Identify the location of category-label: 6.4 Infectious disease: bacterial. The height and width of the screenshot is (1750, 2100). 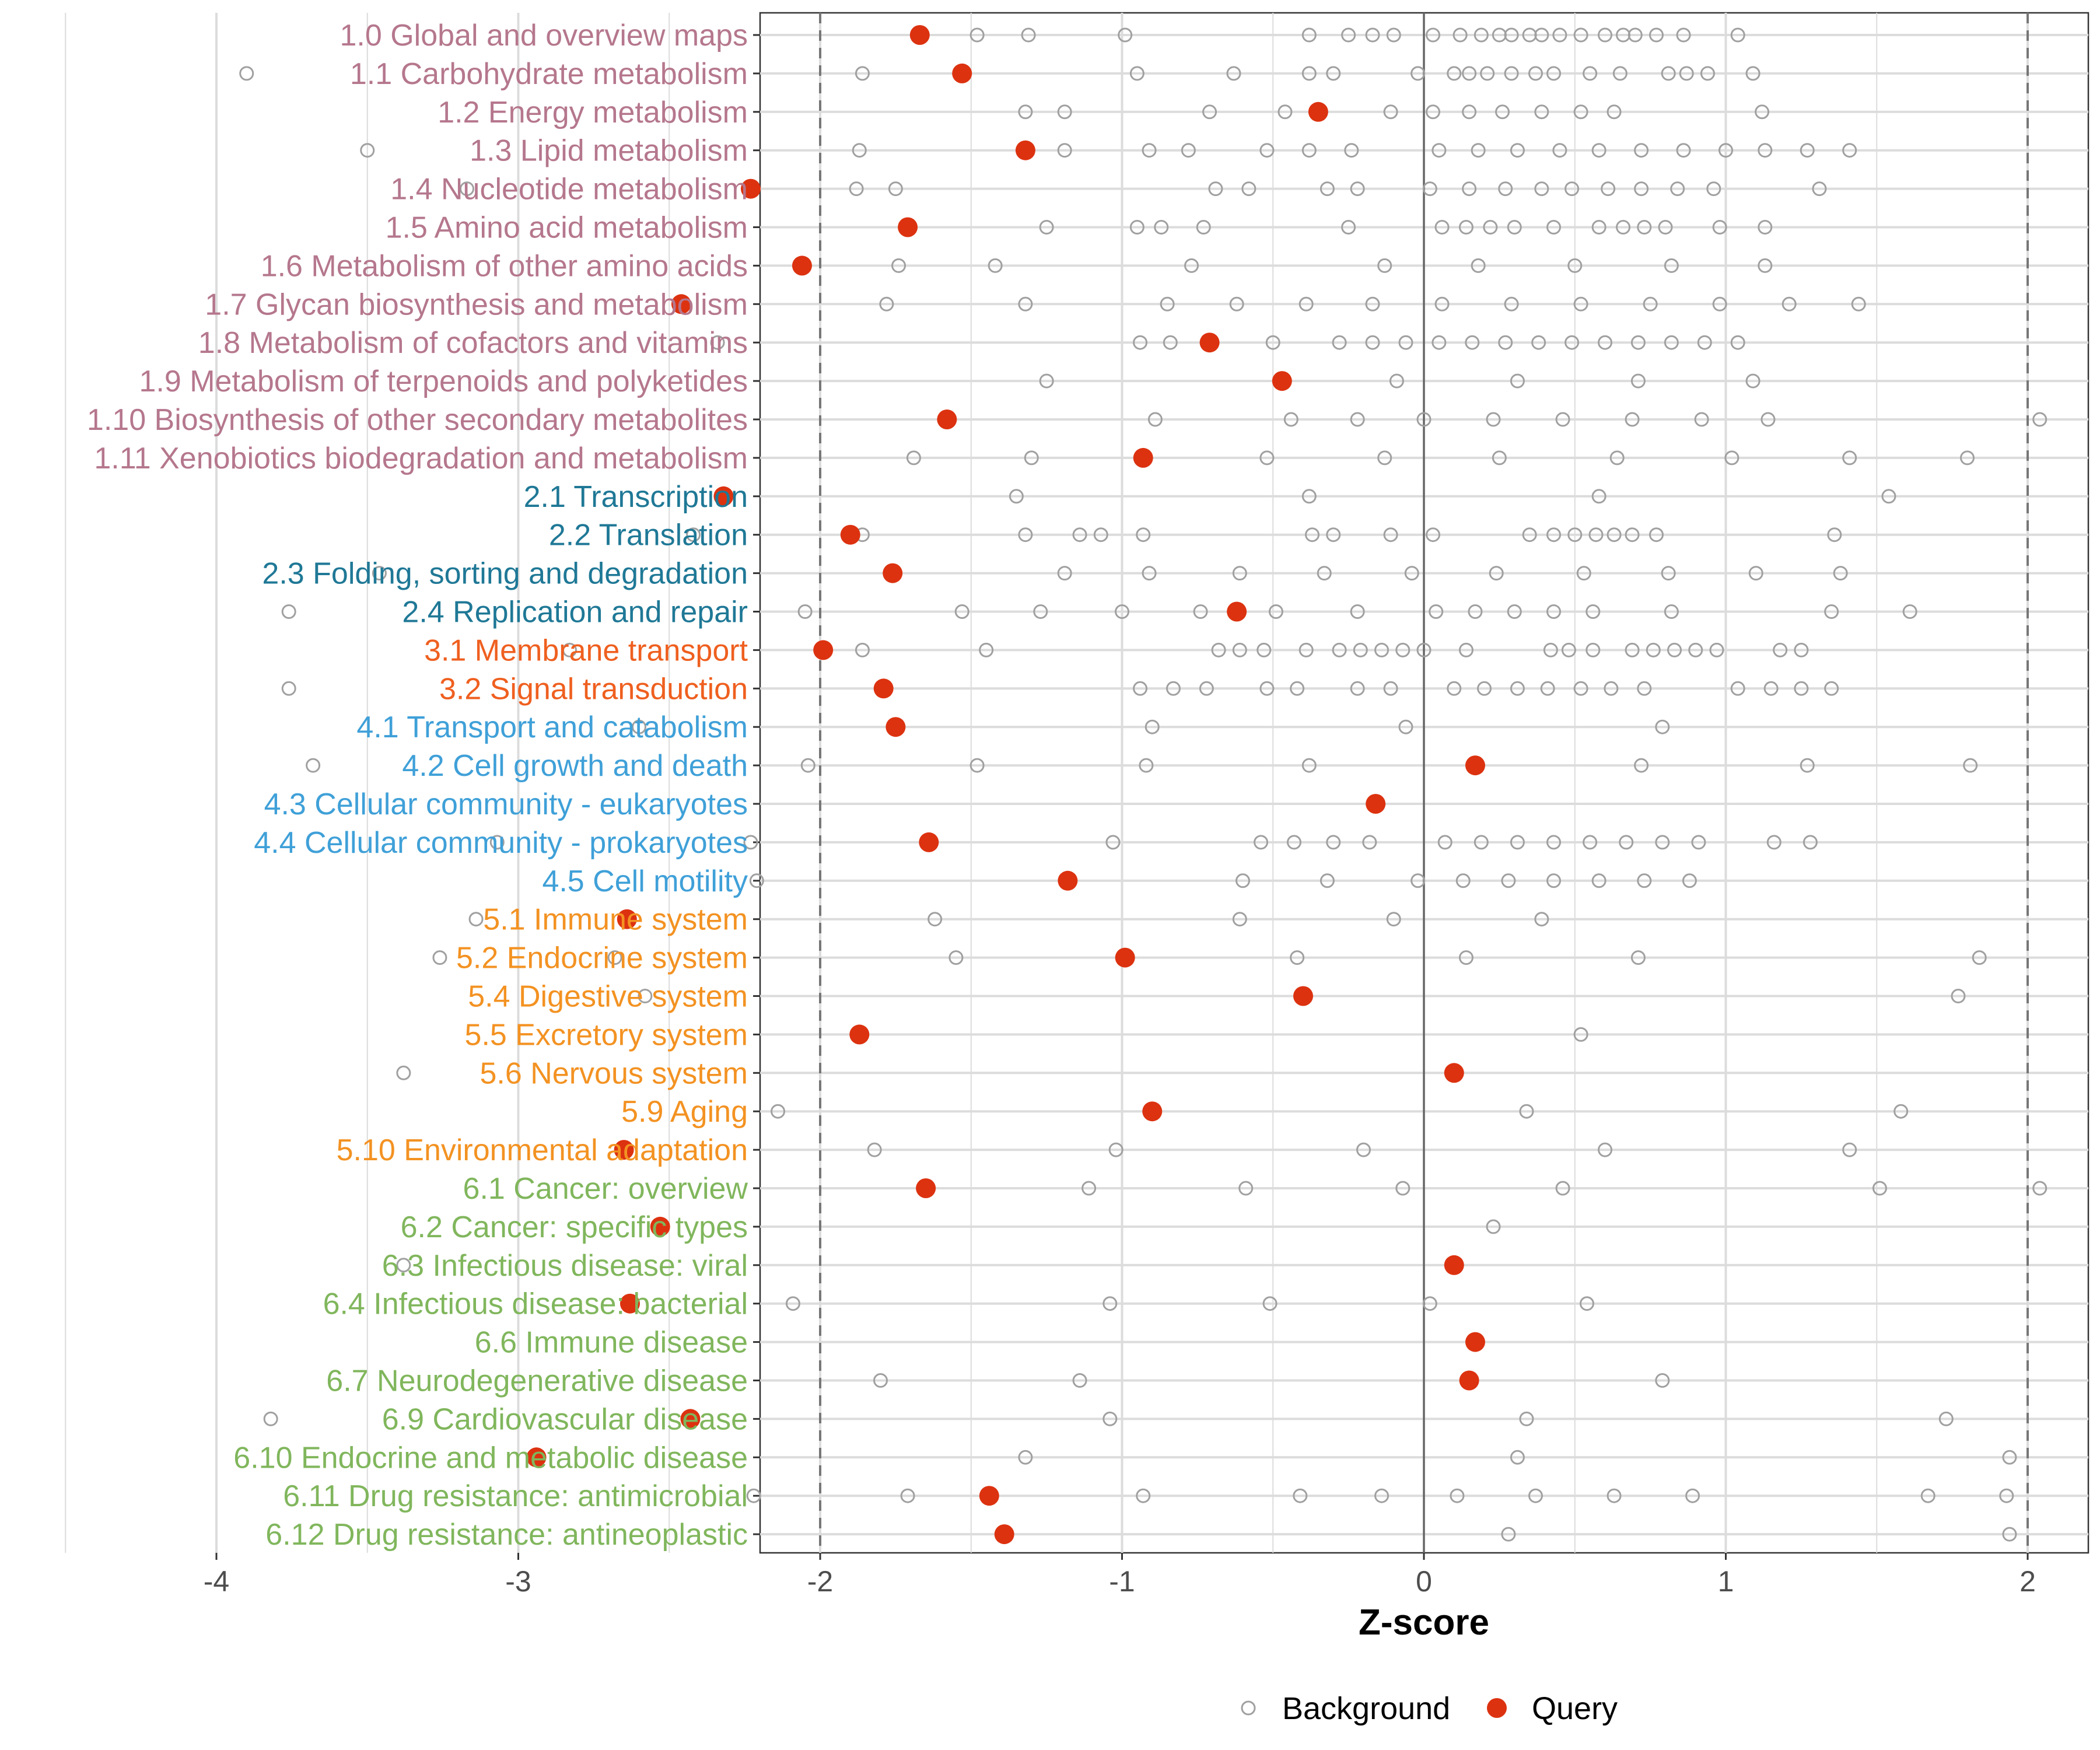
(535, 1304).